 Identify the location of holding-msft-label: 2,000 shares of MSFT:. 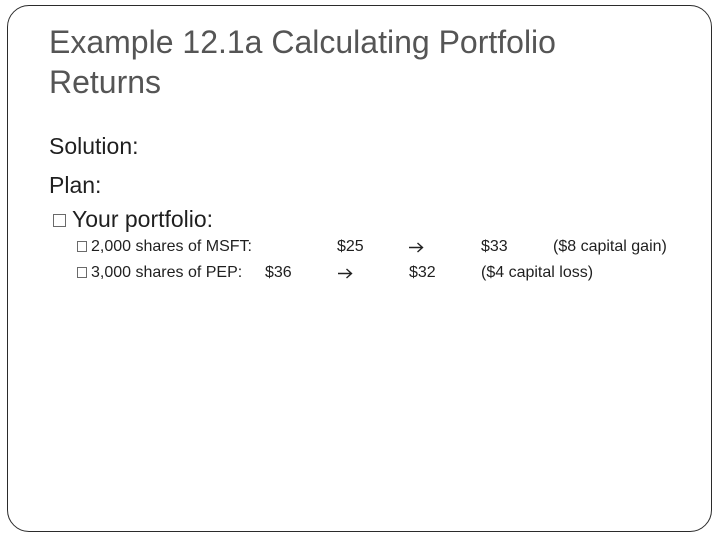
(171, 246).